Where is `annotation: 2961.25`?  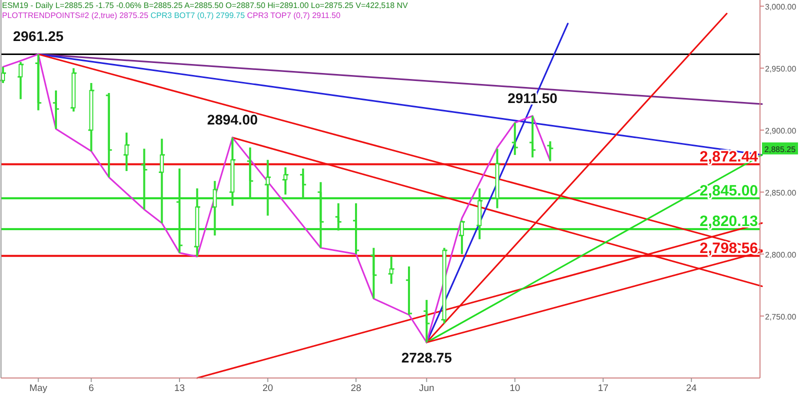
annotation: 2961.25 is located at coordinates (38, 36).